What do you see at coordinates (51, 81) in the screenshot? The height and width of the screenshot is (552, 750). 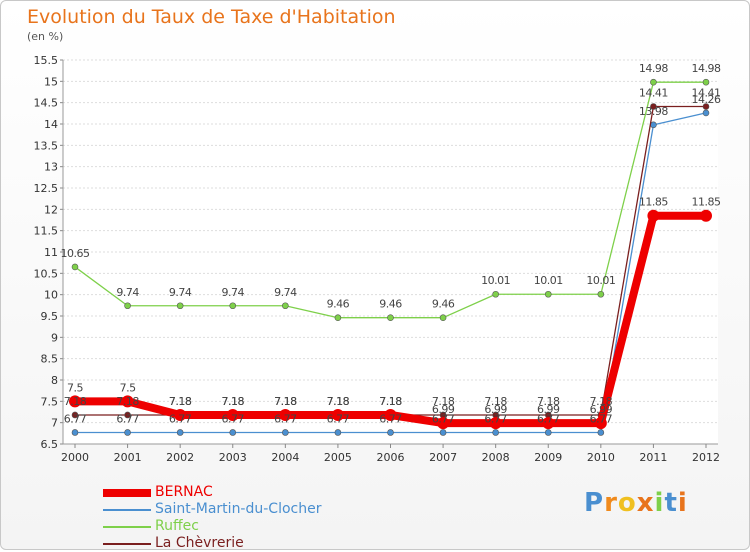 I see `y-tick-label: 15` at bounding box center [51, 81].